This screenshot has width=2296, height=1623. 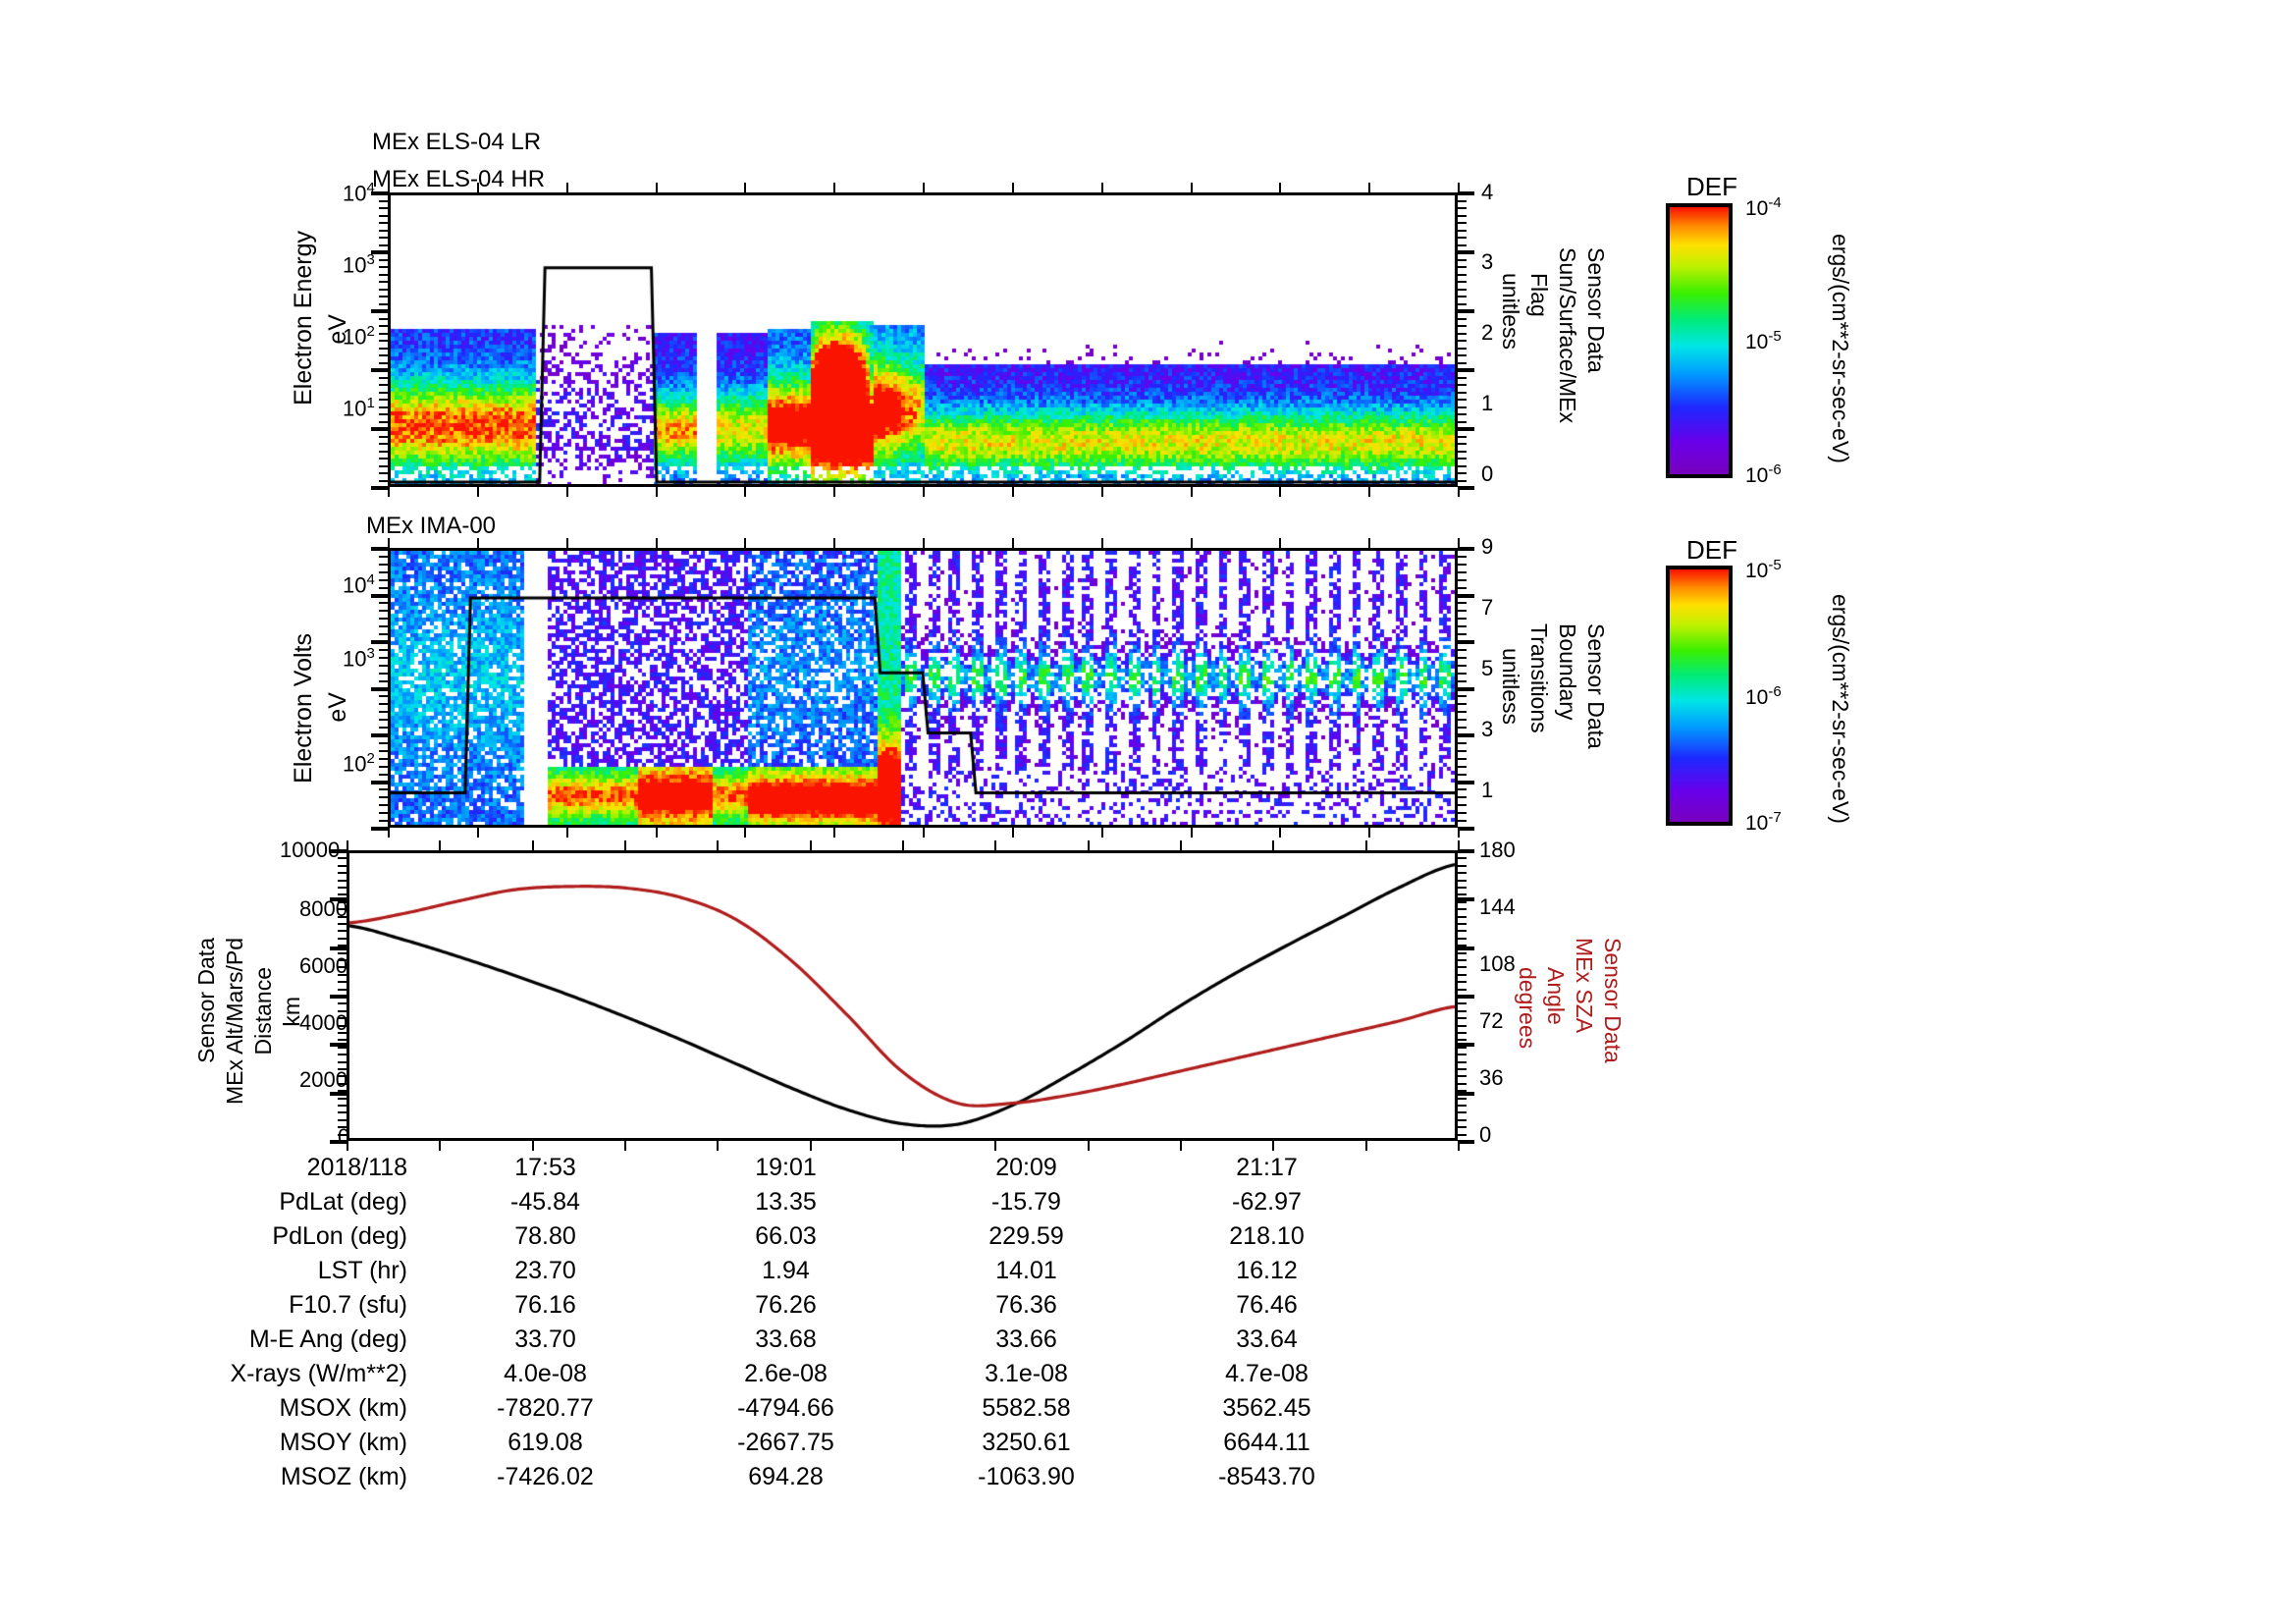 I want to click on ima-right-axis-label-l2: Boundary, so click(x=1568, y=671).